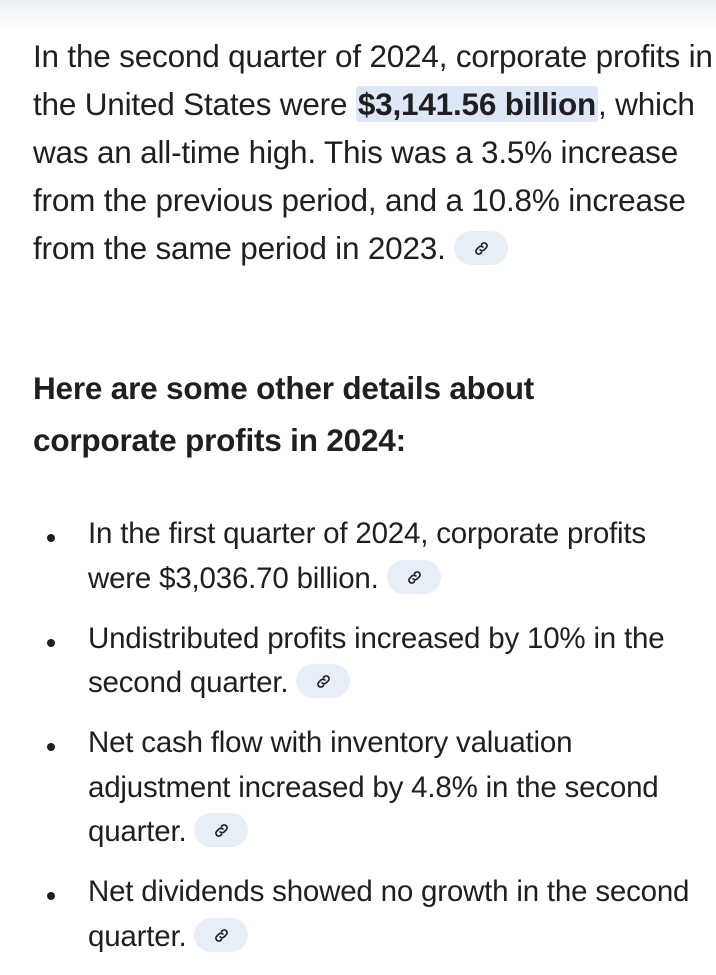 The width and height of the screenshot is (716, 975). What do you see at coordinates (477, 104) in the screenshot?
I see `highlighted-value: $3,141.56 billion` at bounding box center [477, 104].